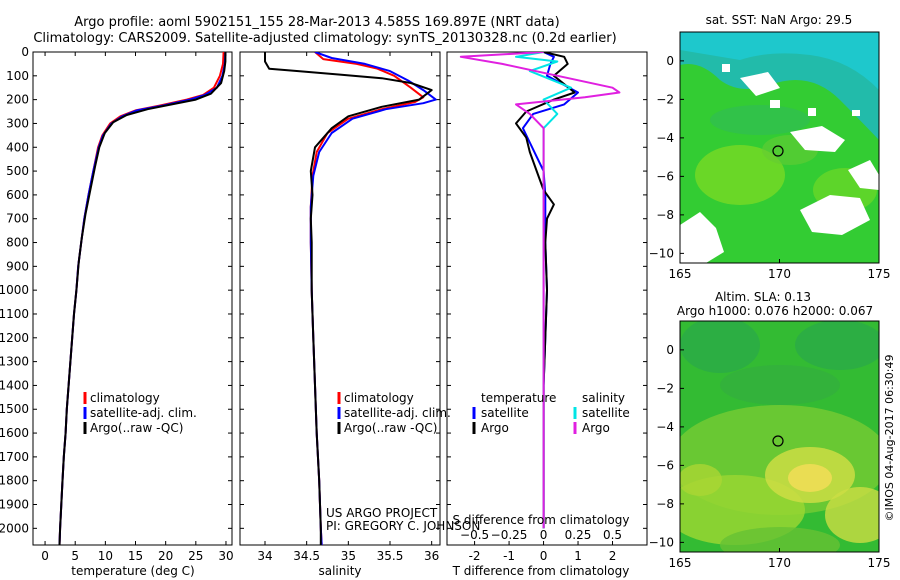  I want to click on sst-map, so click(779, 147).